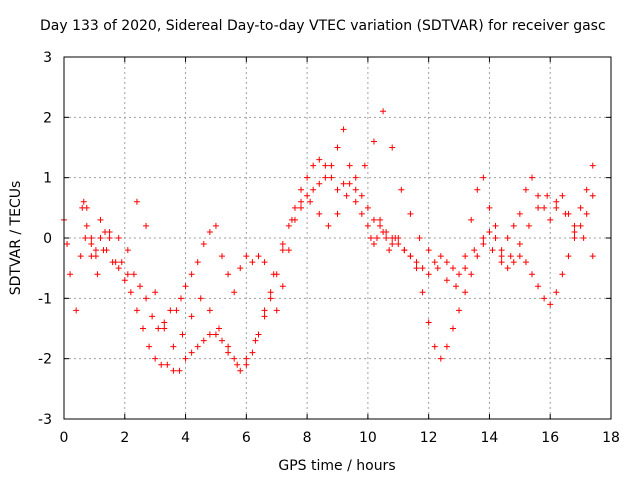 Image resolution: width=640 pixels, height=480 pixels. I want to click on x-tick-label: 0, so click(64, 438).